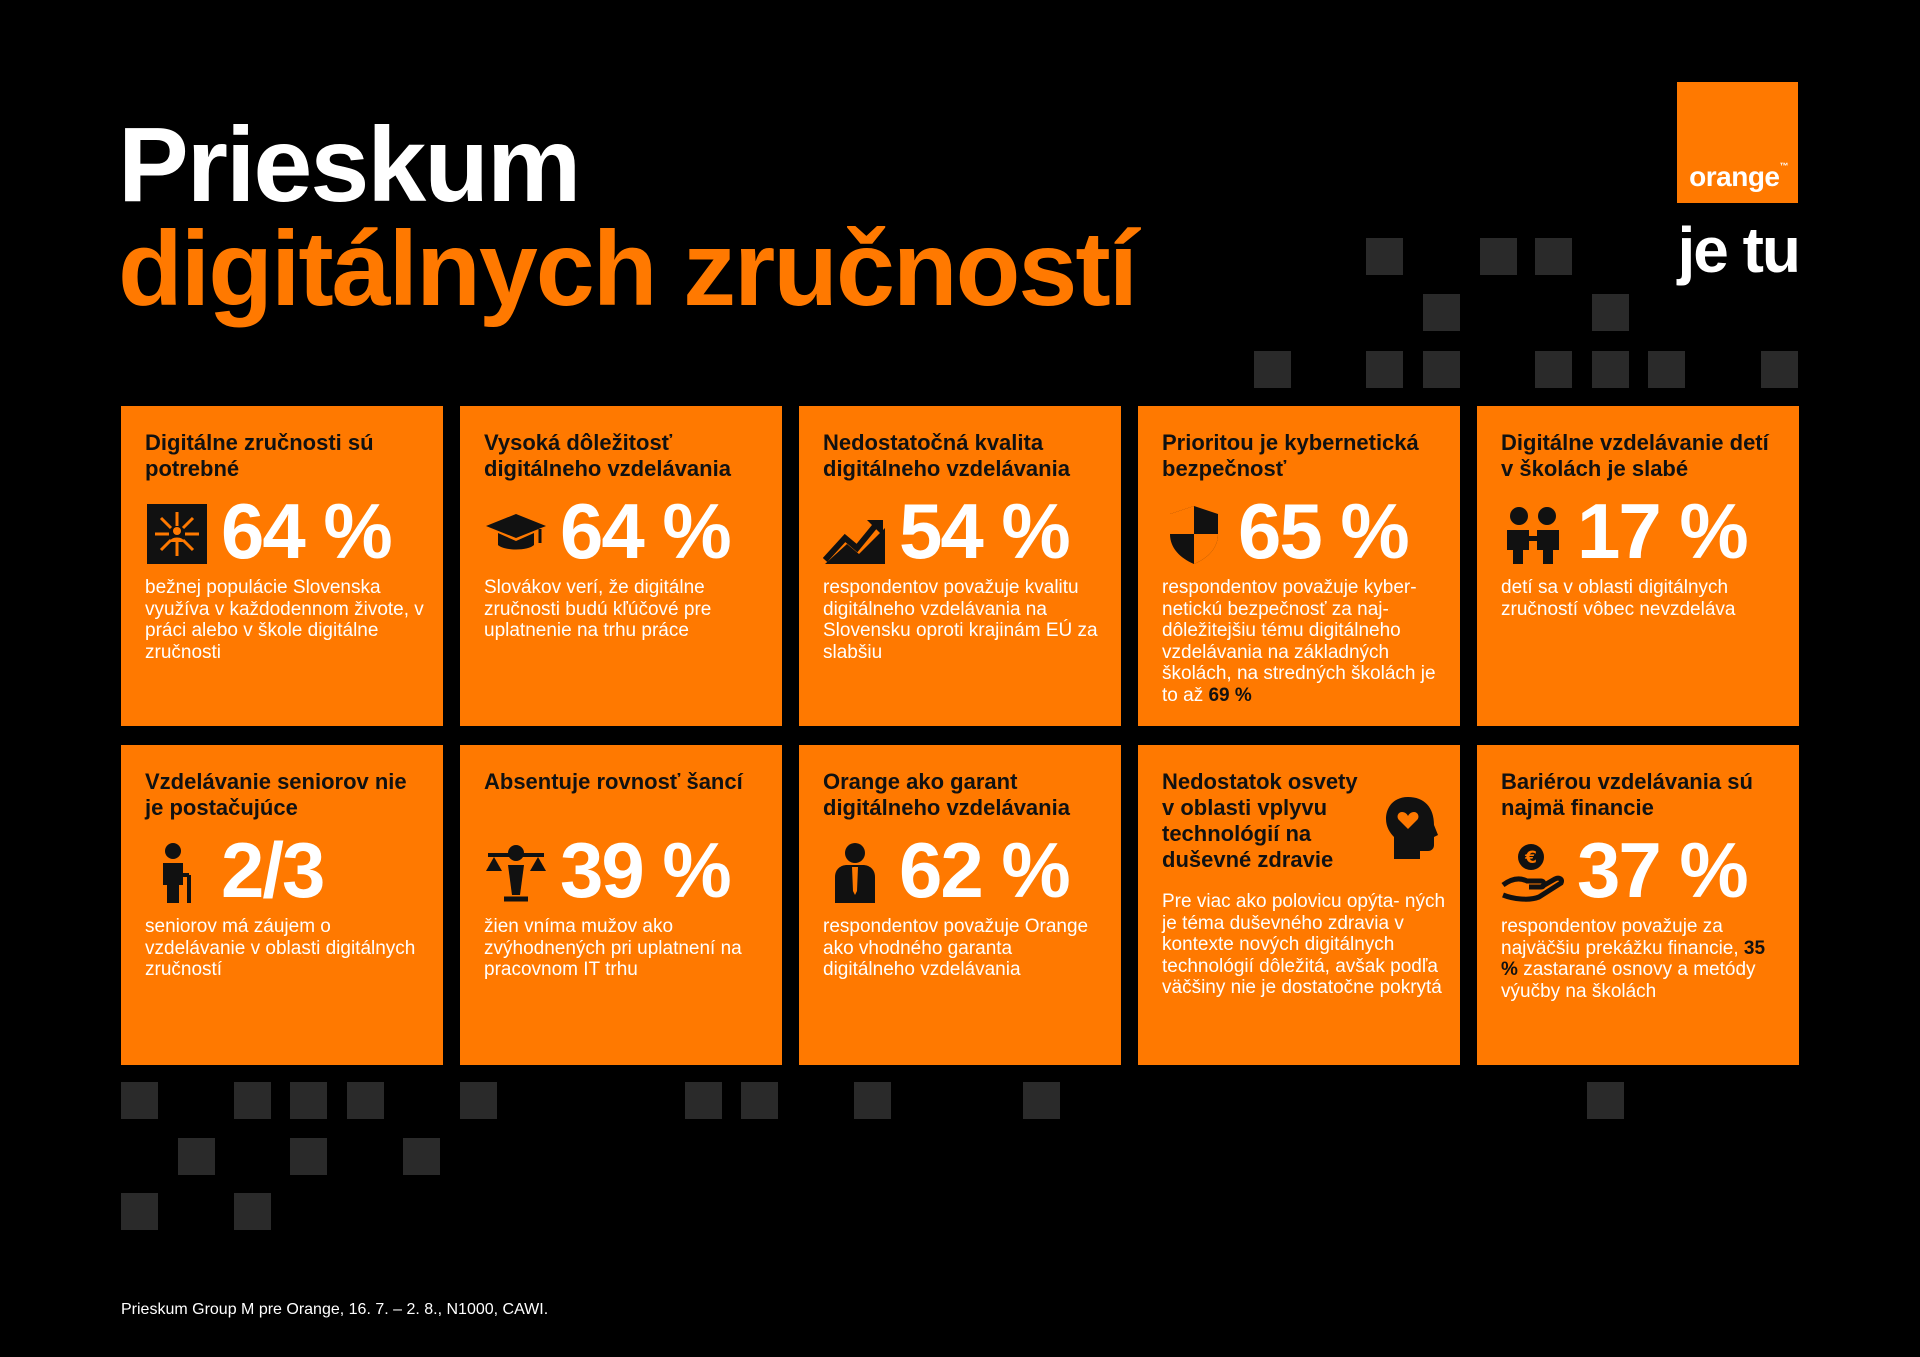 The width and height of the screenshot is (1920, 1357). I want to click on stat-value: 37 %, so click(1663, 870).